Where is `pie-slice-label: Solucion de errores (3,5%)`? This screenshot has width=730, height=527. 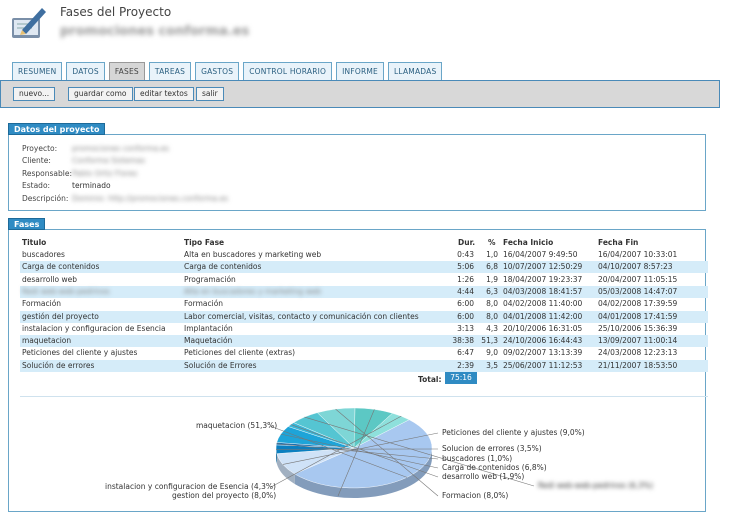 pie-slice-label: Solucion de errores (3,5%) is located at coordinates (492, 448).